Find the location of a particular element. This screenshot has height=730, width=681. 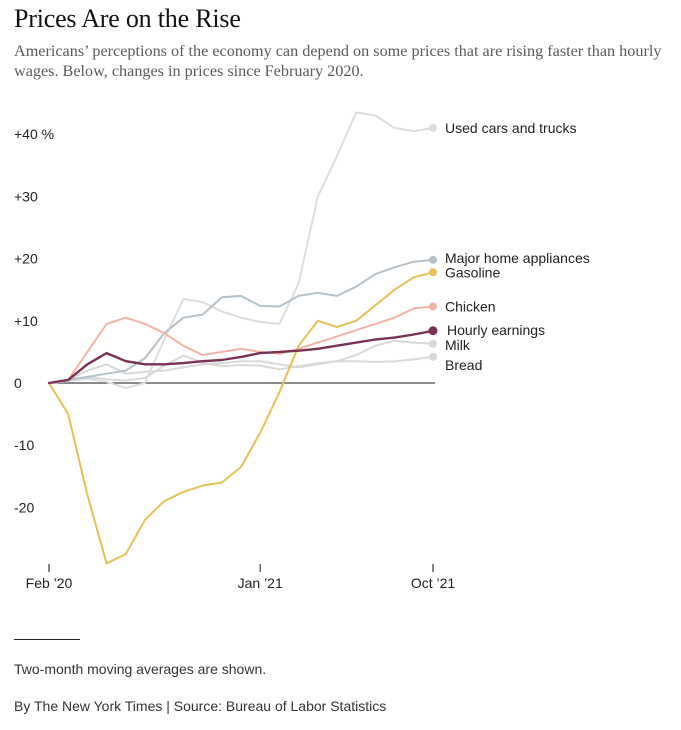

series-endpoint-chicken is located at coordinates (433, 306).